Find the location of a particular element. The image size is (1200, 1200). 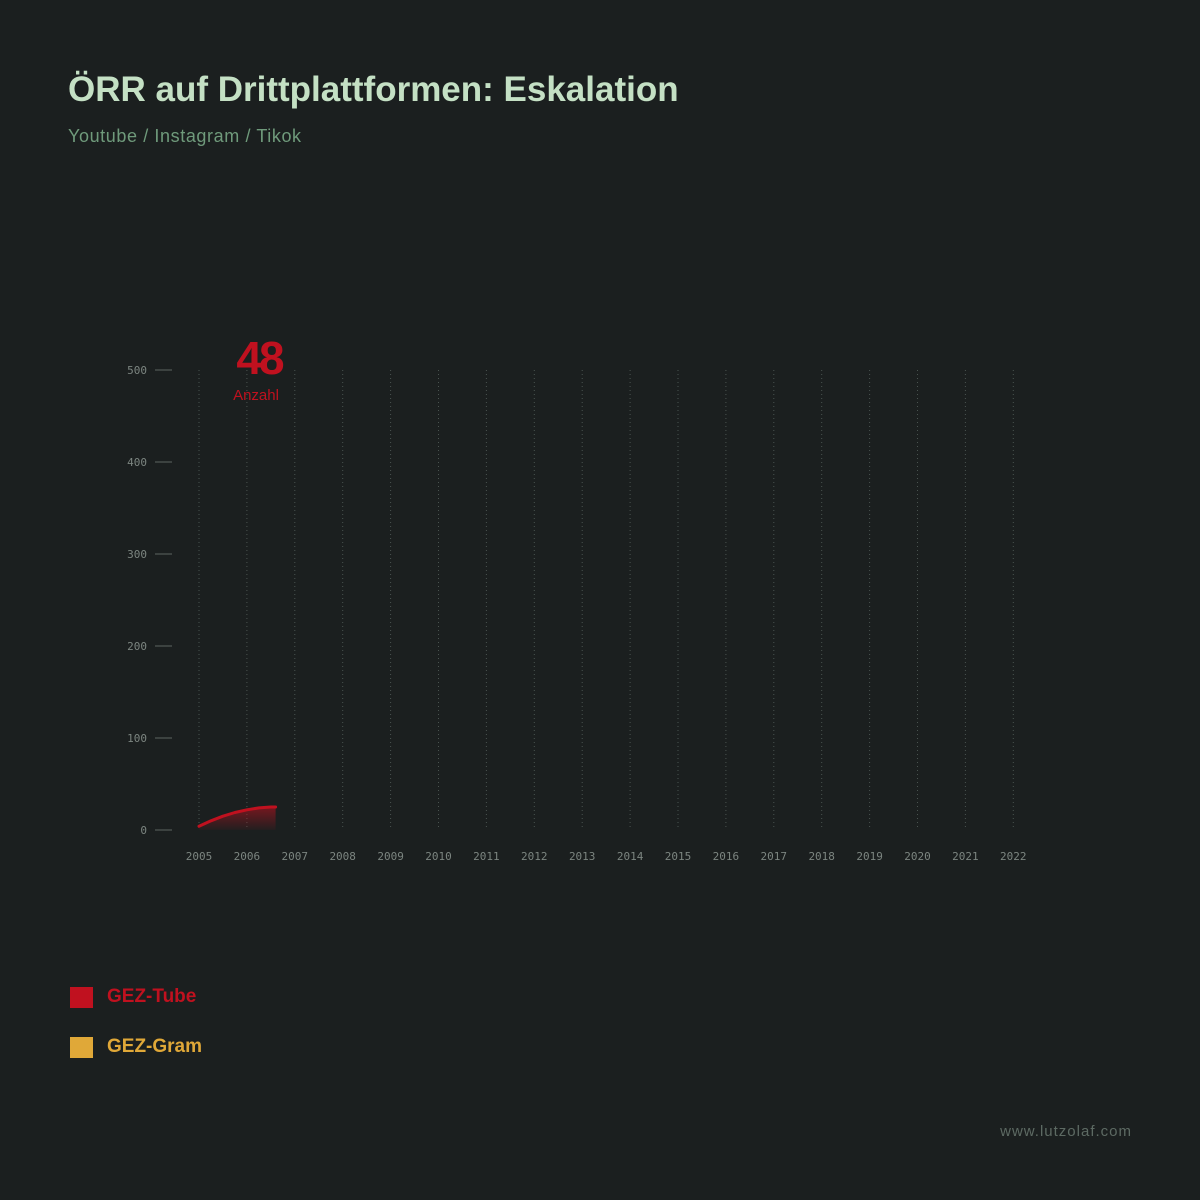

y-tick-label-0: 0 is located at coordinates (143, 830).